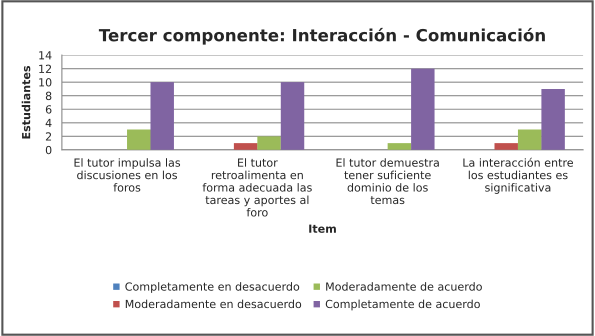 Image resolution: width=595 pixels, height=336 pixels. I want to click on y-tick-label: 2, so click(49, 136).